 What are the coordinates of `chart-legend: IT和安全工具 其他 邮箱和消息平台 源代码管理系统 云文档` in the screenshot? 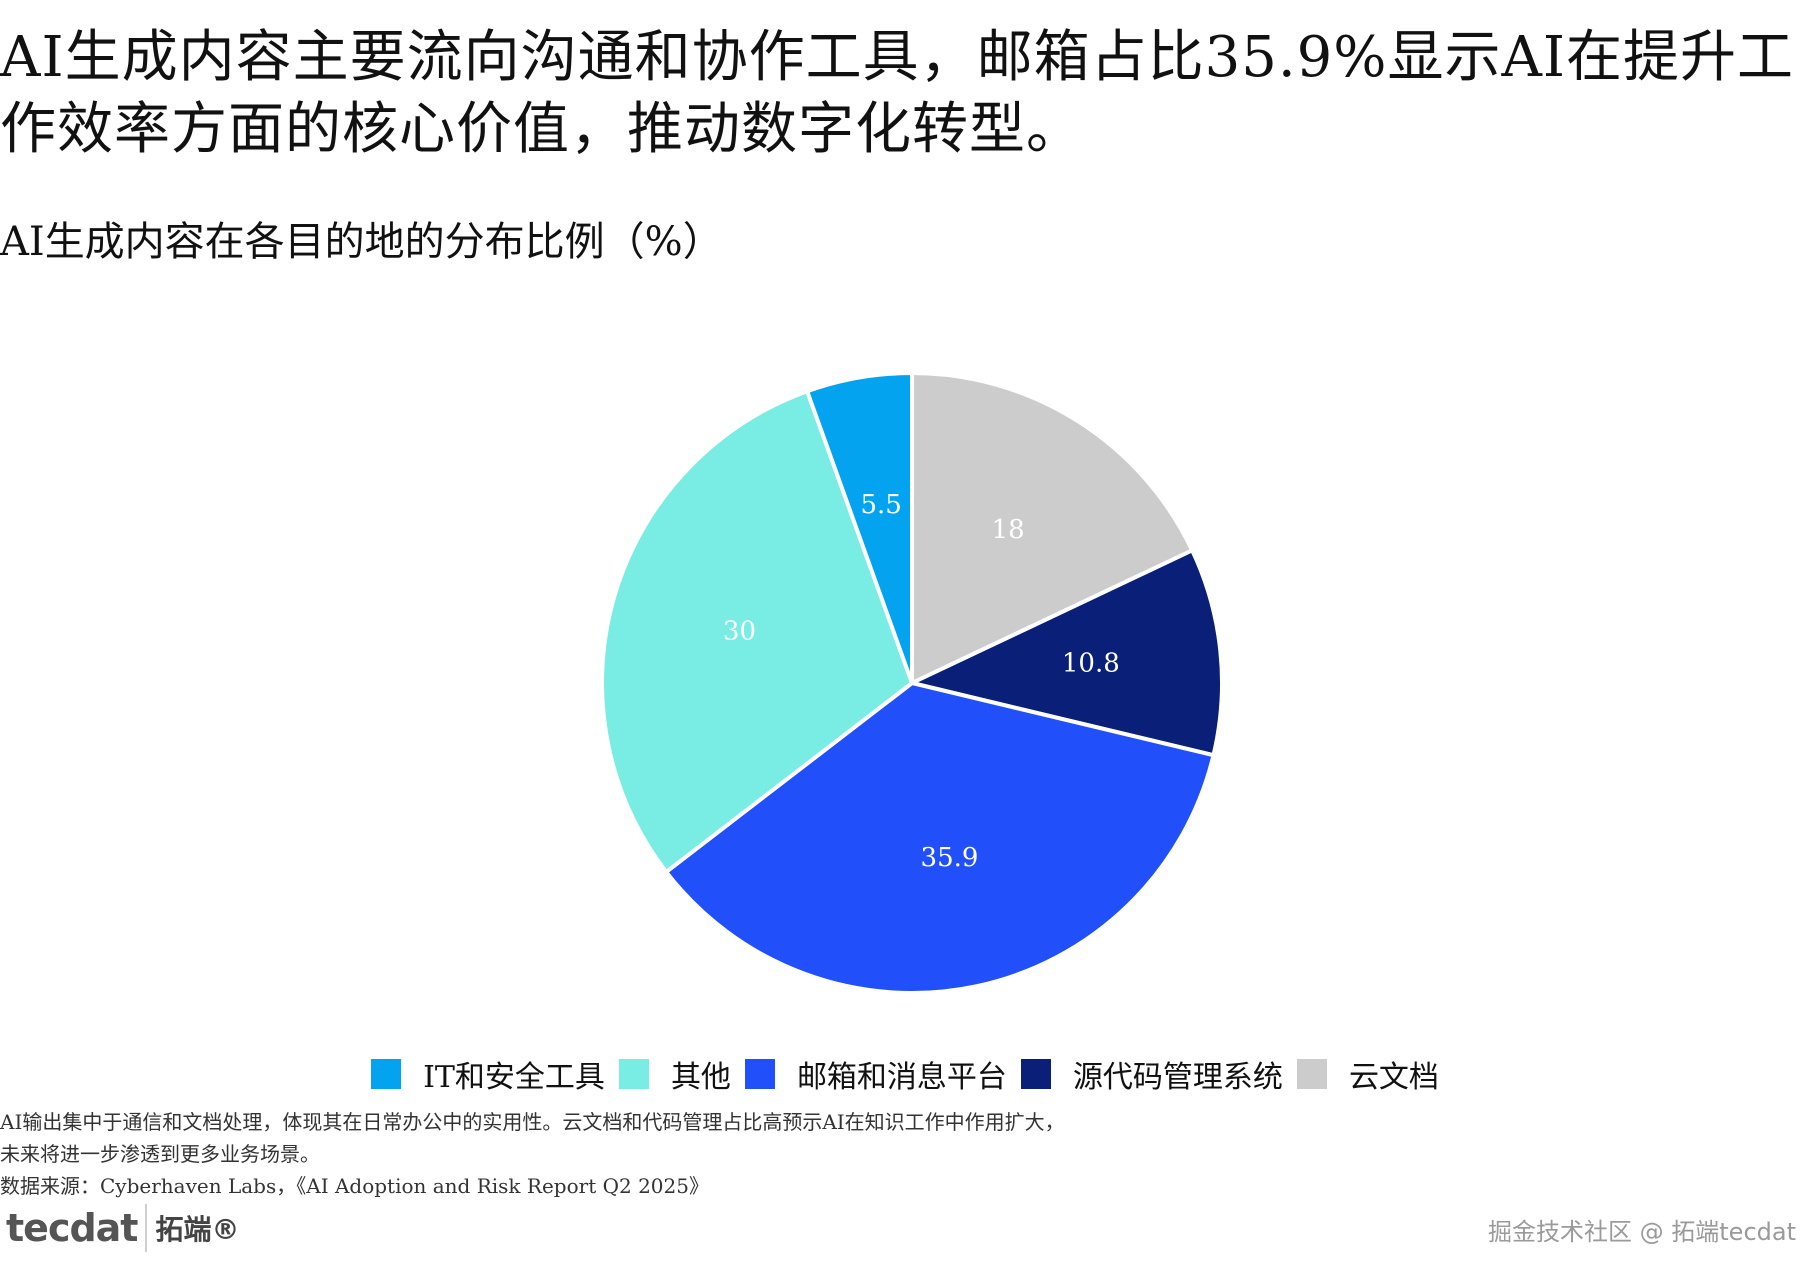 It's located at (907, 1074).